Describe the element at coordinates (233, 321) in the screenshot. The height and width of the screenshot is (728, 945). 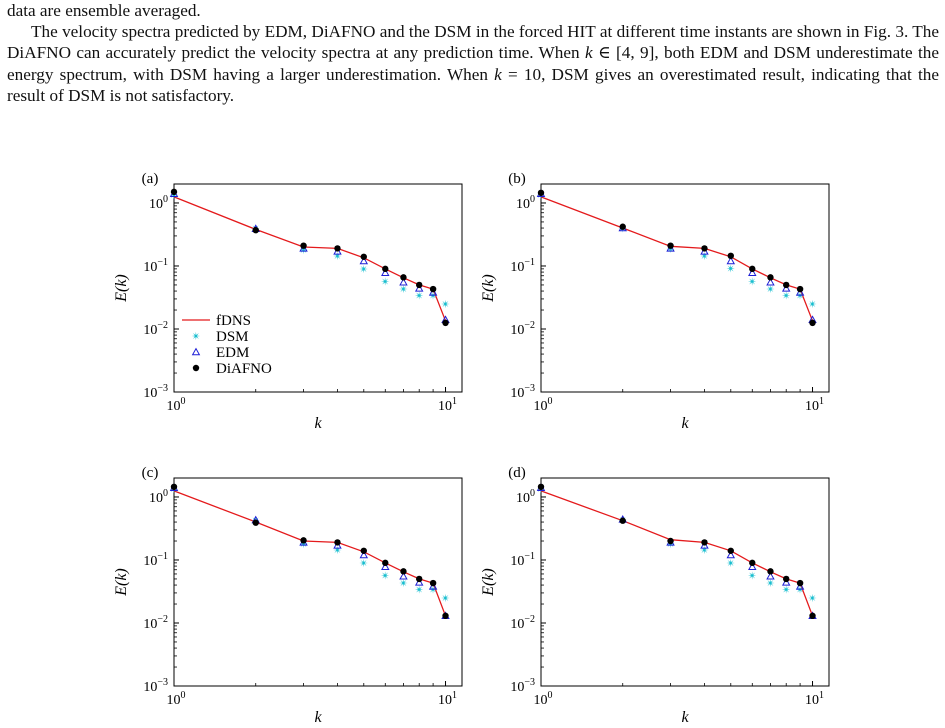
I see `legend-label: fDNS` at that location.